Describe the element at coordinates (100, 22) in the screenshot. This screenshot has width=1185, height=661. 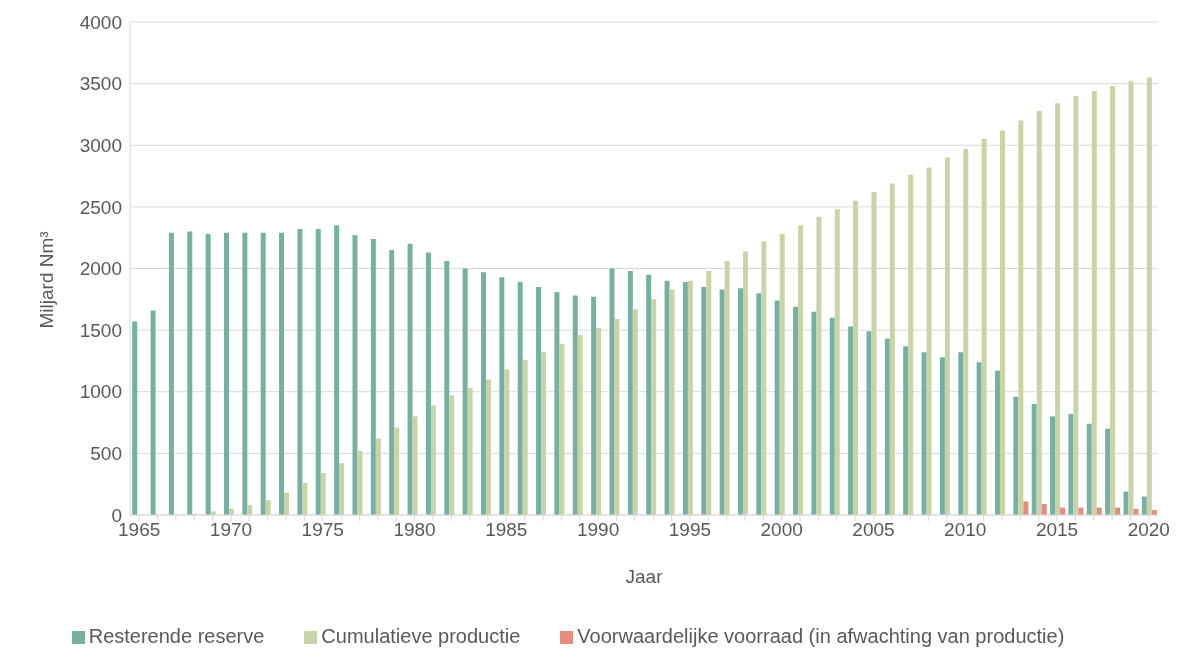
I see `y-tick-label: 4000` at that location.